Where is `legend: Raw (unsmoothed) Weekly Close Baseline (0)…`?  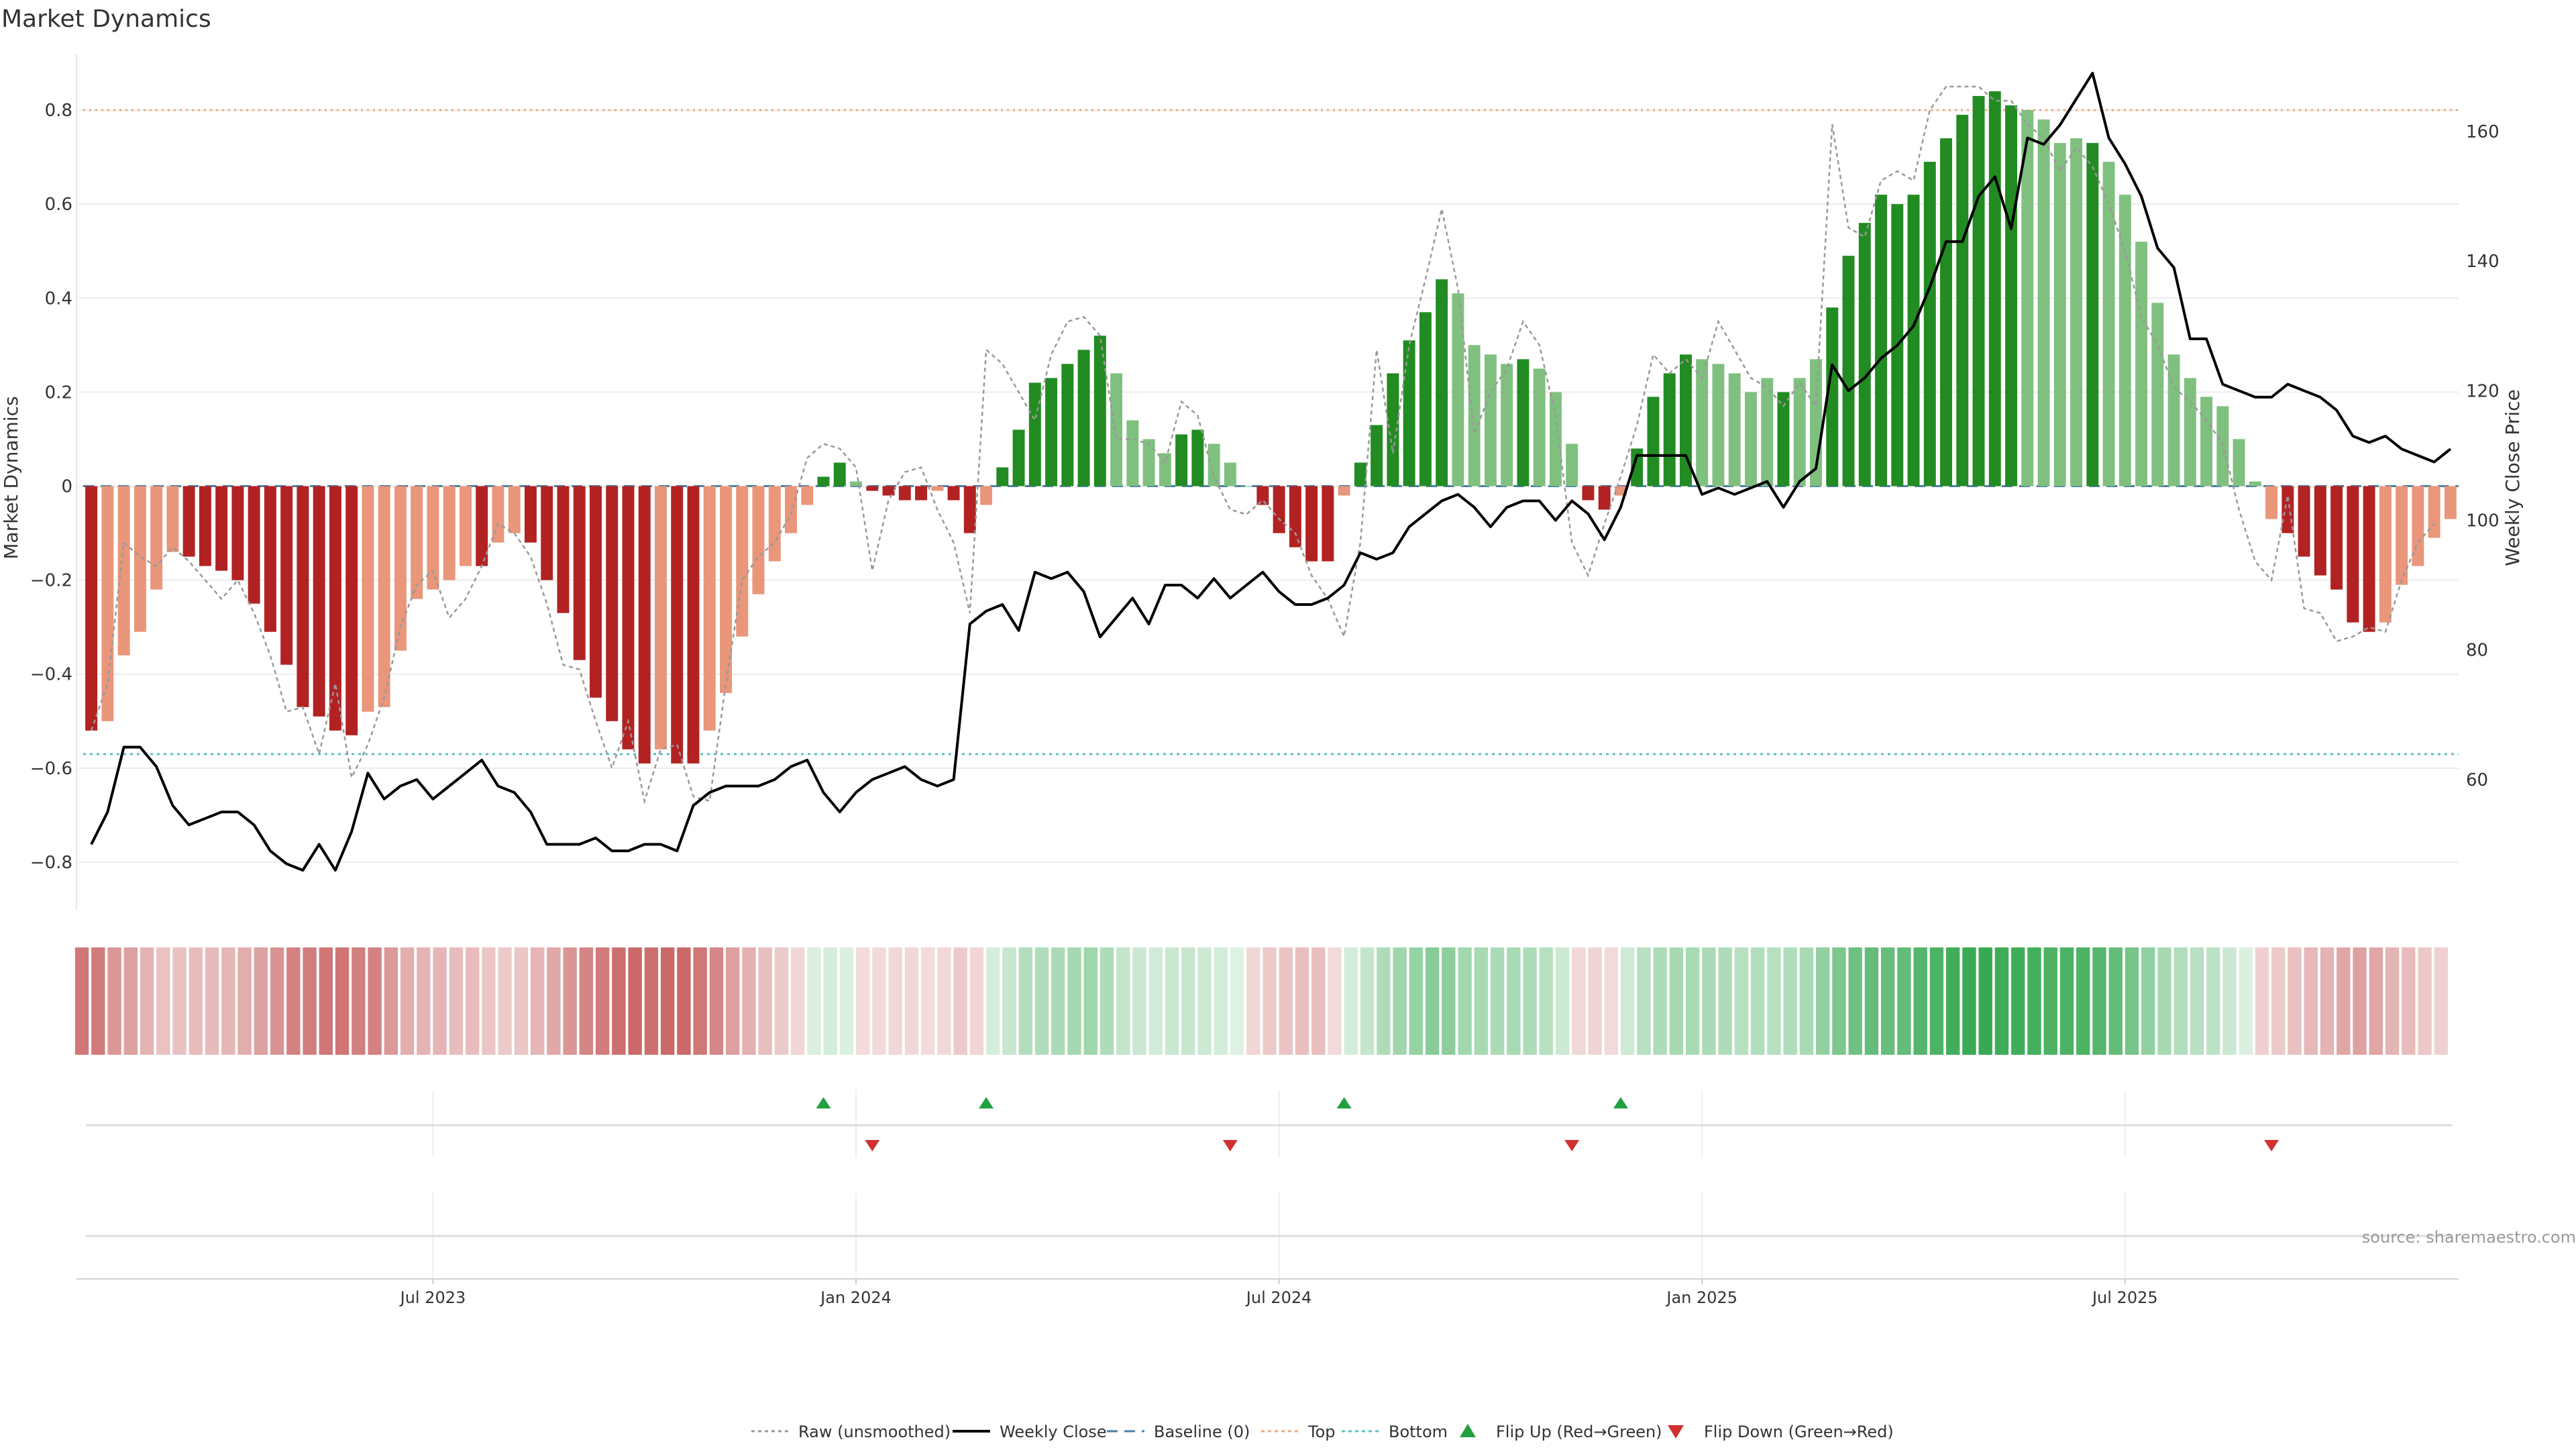 legend: Raw (unsmoothed) Weekly Close Baseline (0)… is located at coordinates (1322, 1432).